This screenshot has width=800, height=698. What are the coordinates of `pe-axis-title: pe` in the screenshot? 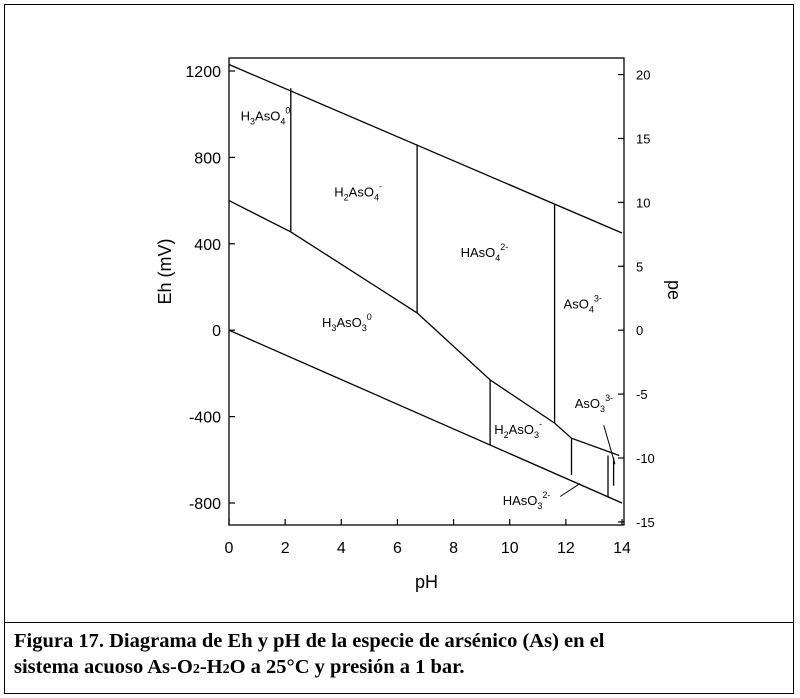 It's located at (674, 290).